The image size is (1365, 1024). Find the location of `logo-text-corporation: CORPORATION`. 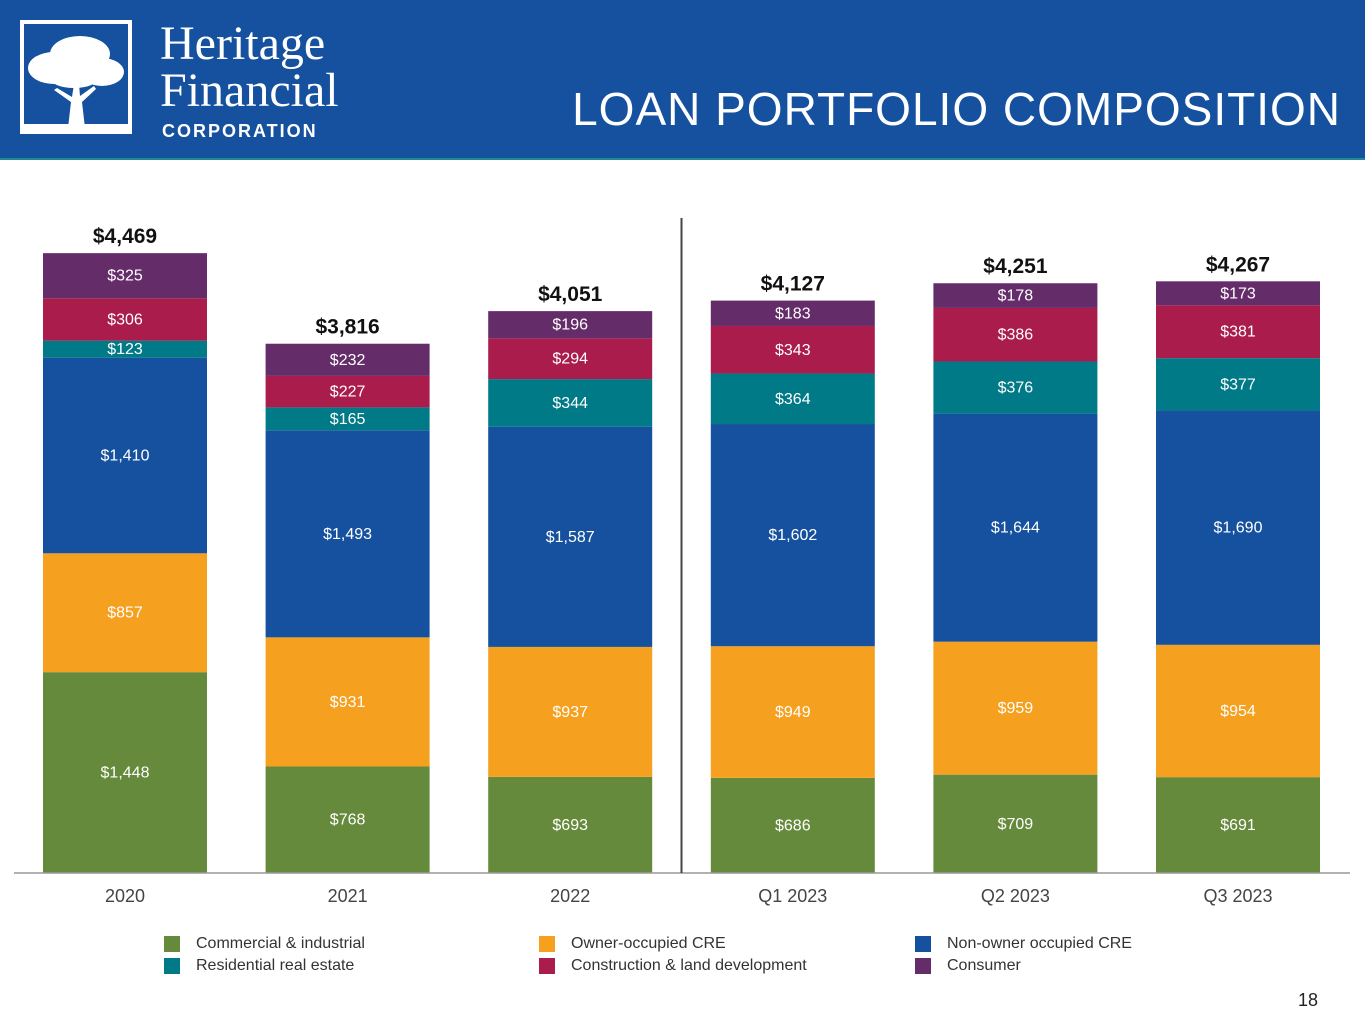

logo-text-corporation: CORPORATION is located at coordinates (240, 131).